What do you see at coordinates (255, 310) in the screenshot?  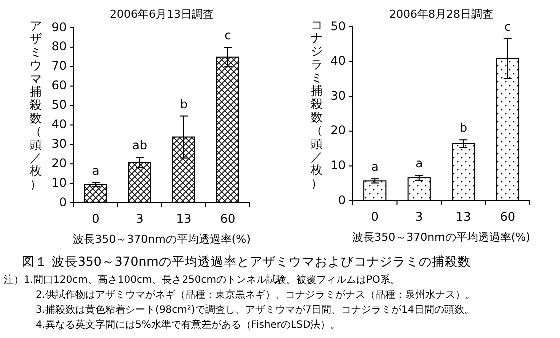 I see `text: 3.捕殺数は黄色粘着シート(98cm²)で調査し、アザミウマが7日間、コナジラミが14日間の頭数。` at bounding box center [255, 310].